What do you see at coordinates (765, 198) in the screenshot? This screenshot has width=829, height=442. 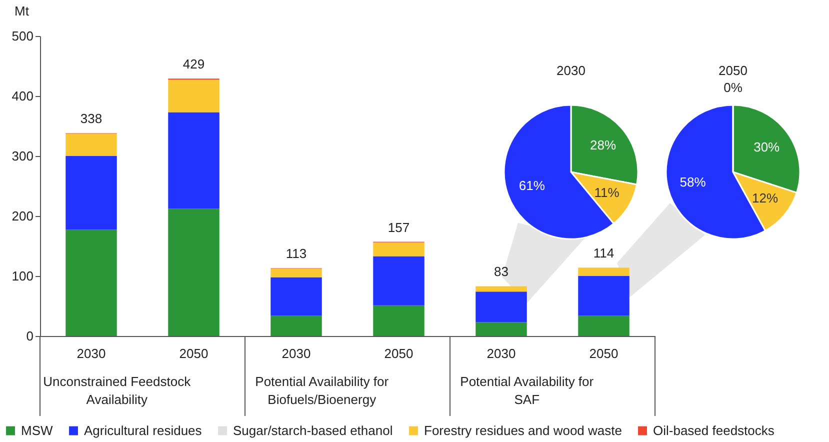 I see `data-label: 12%` at bounding box center [765, 198].